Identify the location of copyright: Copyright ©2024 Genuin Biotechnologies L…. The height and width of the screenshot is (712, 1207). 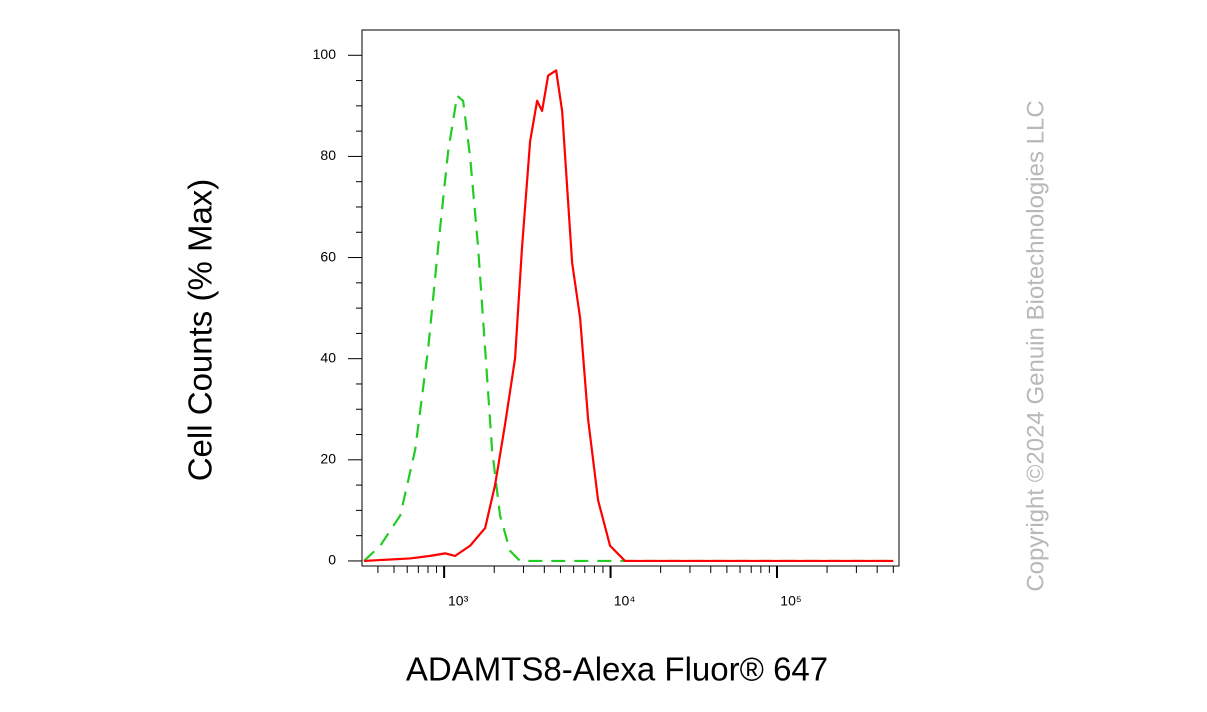
(1035, 345).